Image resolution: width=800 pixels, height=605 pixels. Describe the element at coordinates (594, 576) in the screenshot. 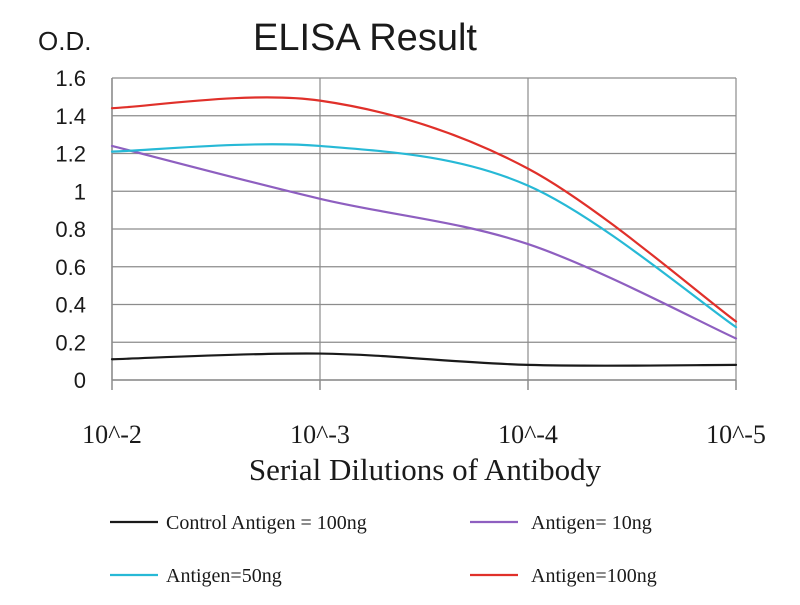

I see `legend-label: Antigen=100ng` at that location.